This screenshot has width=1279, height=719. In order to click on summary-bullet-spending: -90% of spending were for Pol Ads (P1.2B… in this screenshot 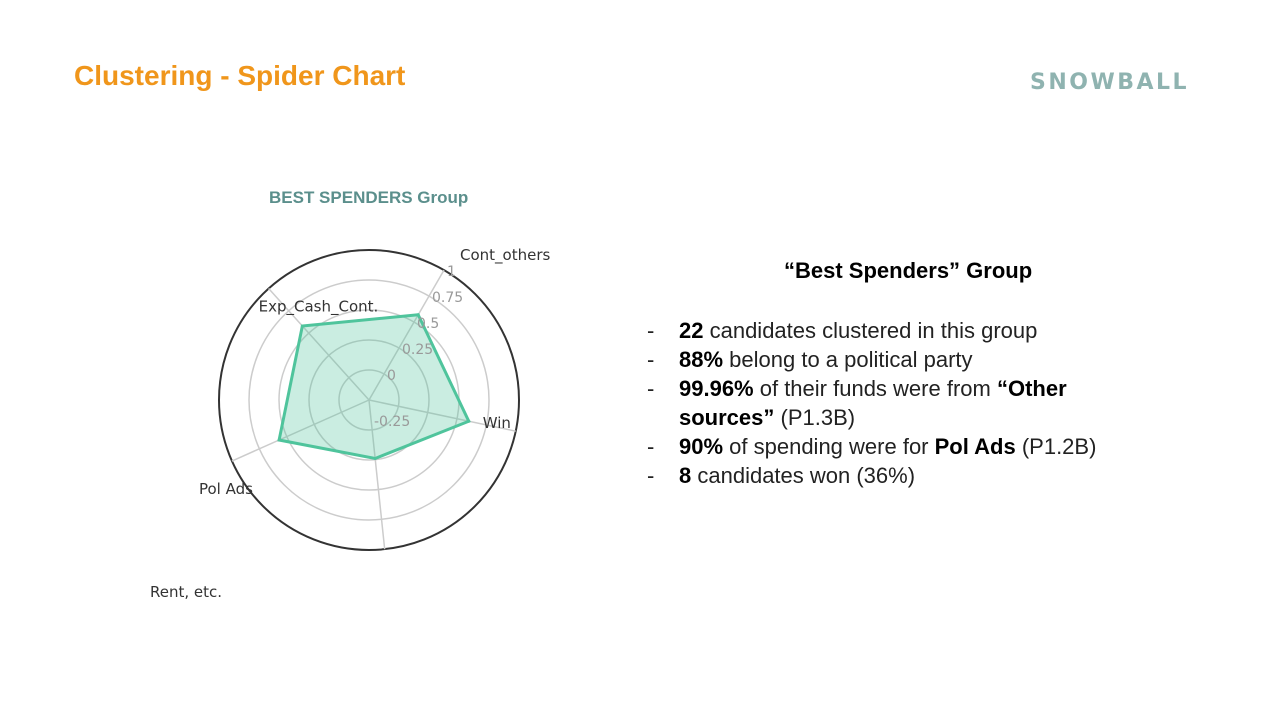, I will do `click(872, 446)`.